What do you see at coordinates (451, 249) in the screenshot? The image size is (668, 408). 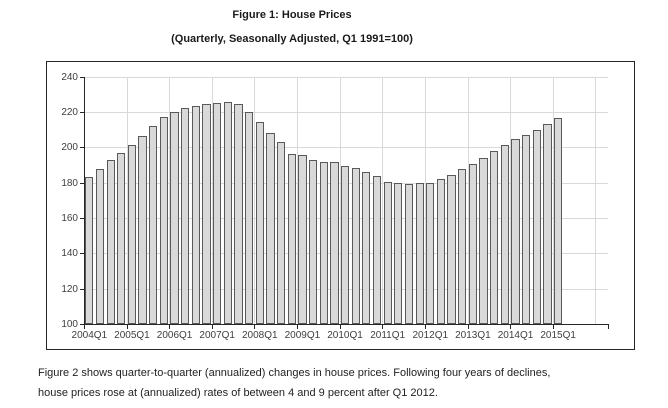 I see `bar-2012Q3` at bounding box center [451, 249].